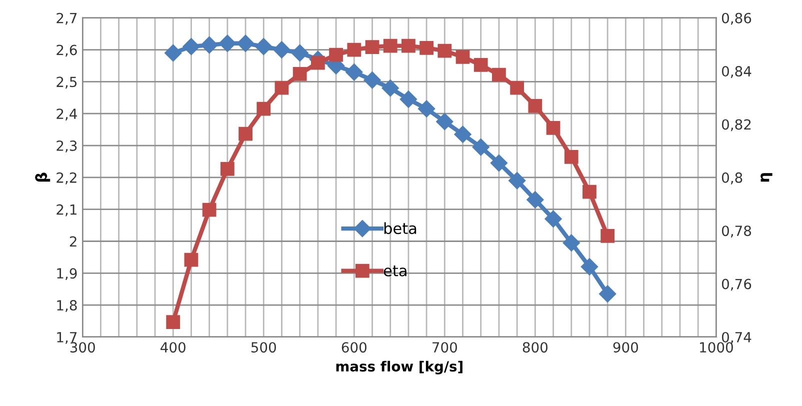 The height and width of the screenshot is (406, 802). What do you see at coordinates (737, 284) in the screenshot?
I see `y2-tick-label: 0,76` at bounding box center [737, 284].